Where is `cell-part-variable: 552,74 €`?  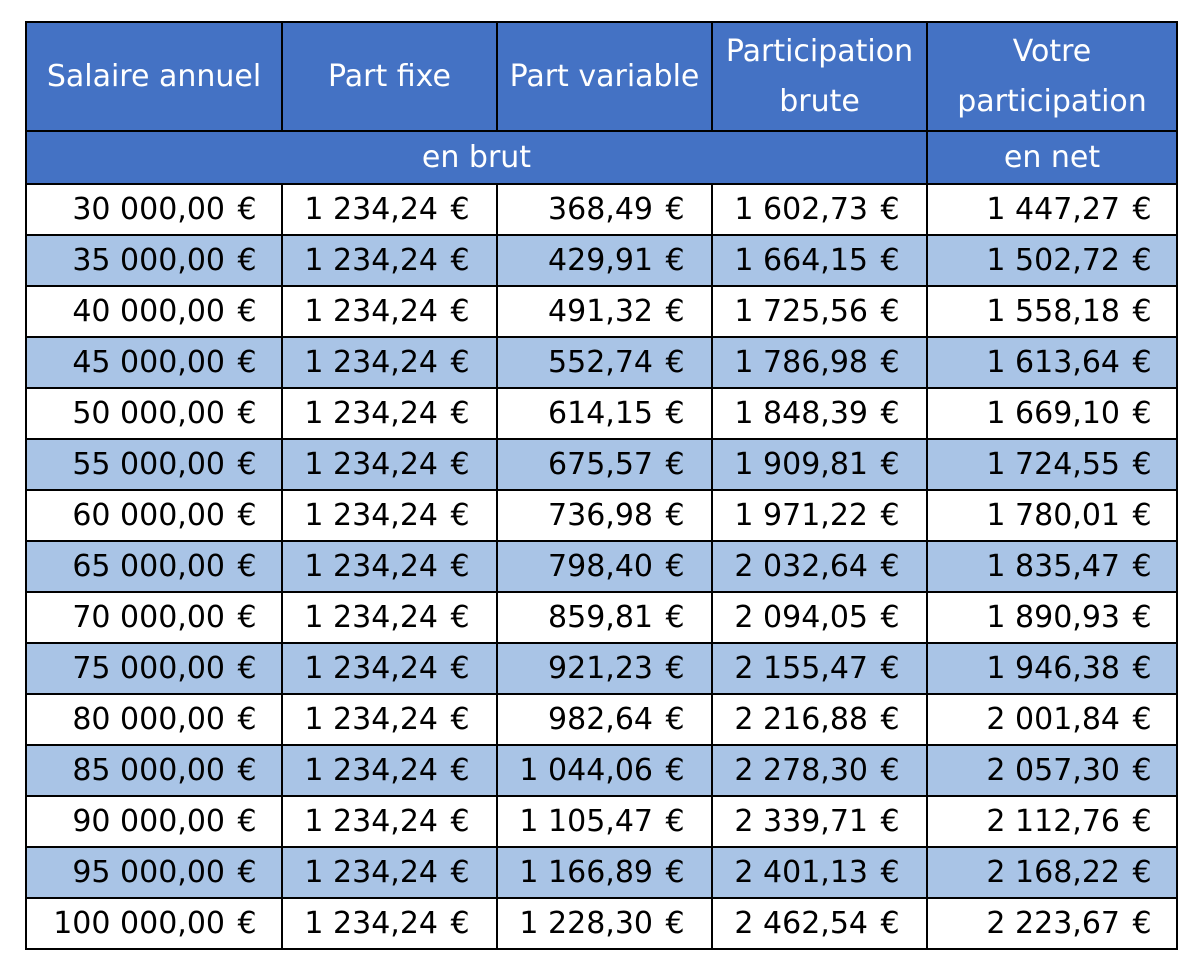 cell-part-variable: 552,74 € is located at coordinates (604, 362).